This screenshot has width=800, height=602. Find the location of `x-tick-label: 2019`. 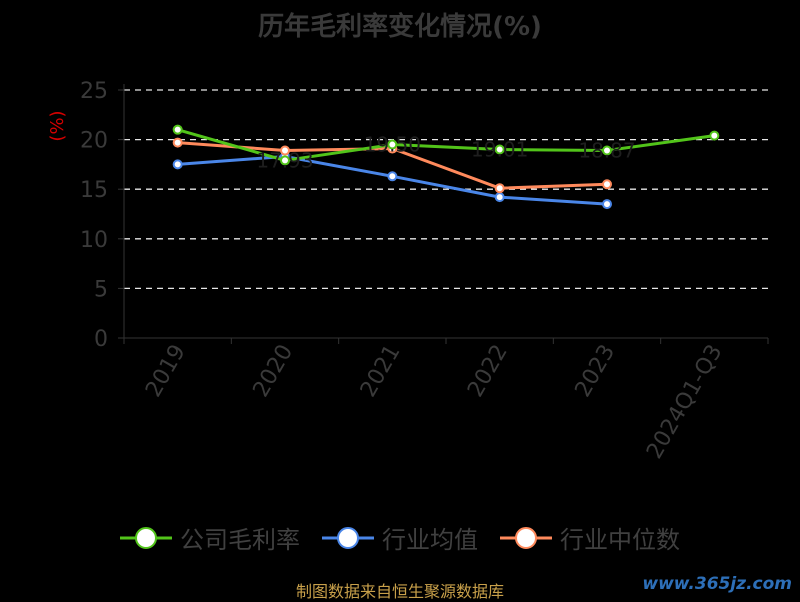

x-tick-label: 2019 is located at coordinates (166, 371).